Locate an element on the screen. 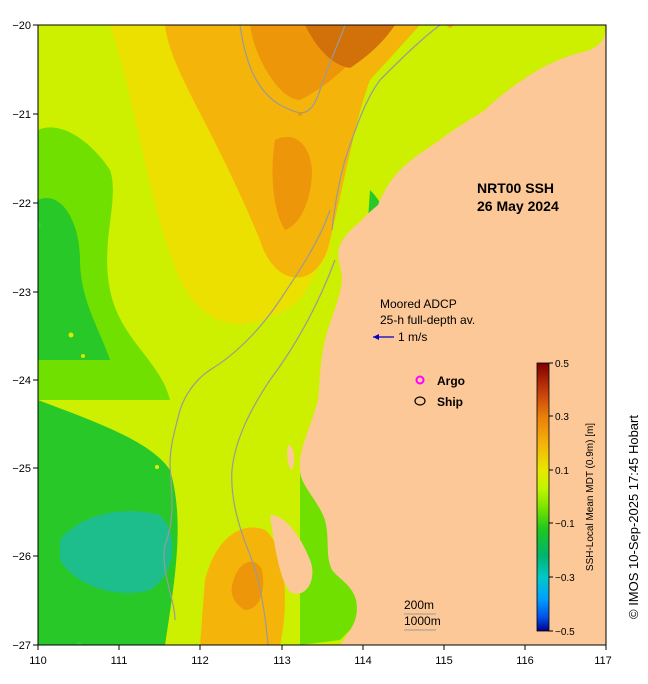 Image resolution: width=648 pixels, height=684 pixels. vector-scale-arrow is located at coordinates (383, 337).